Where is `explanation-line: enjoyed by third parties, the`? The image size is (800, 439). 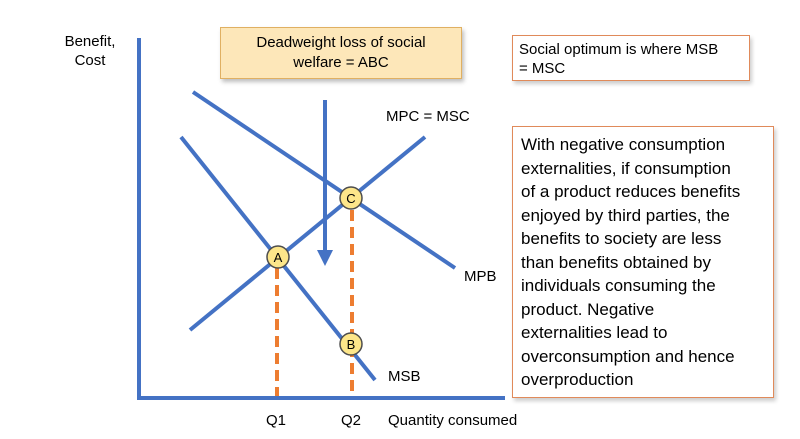 explanation-line: enjoyed by third parties, the is located at coordinates (625, 215).